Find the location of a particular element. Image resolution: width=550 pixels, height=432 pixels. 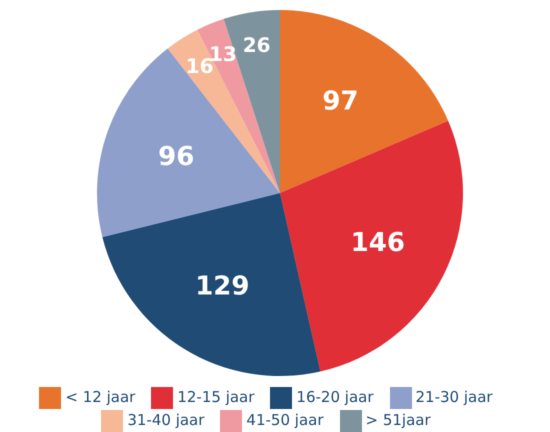

legend-label: < 12 jaar is located at coordinates (100, 397).